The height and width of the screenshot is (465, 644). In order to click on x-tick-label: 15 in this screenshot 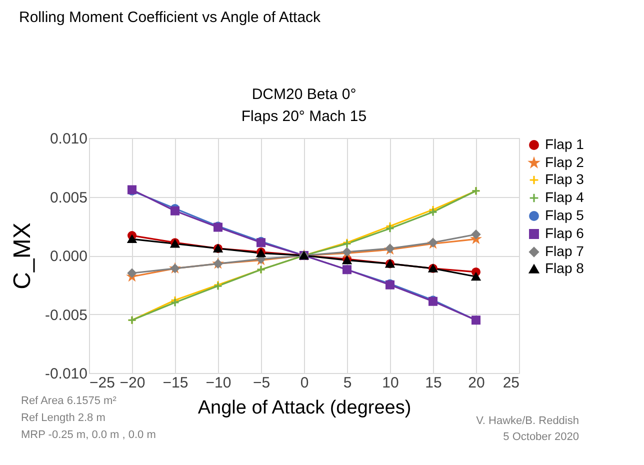, I will do `click(433, 383)`.